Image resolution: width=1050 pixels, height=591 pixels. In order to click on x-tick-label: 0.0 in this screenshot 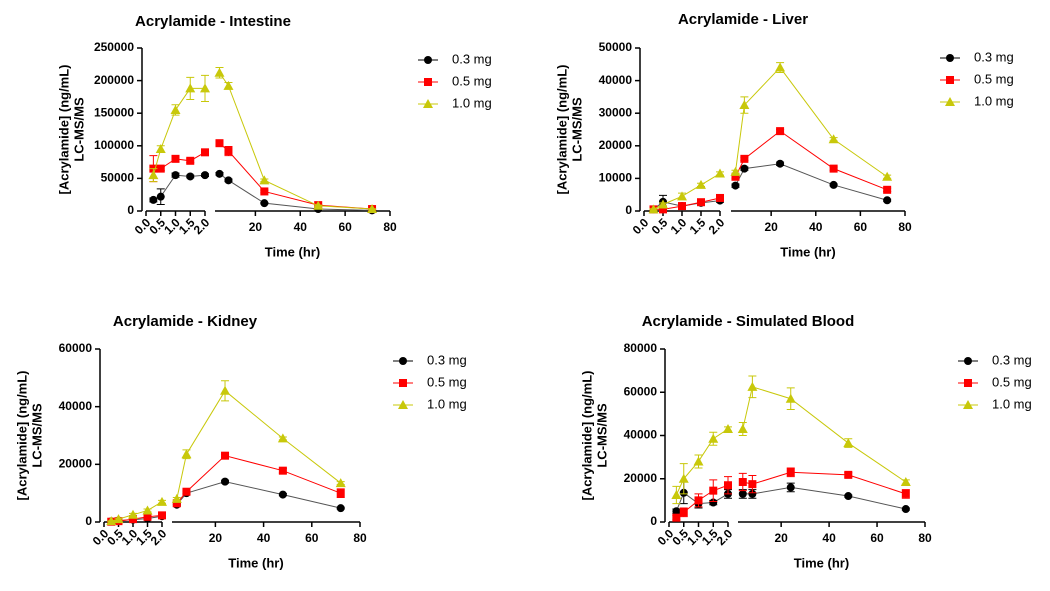, I will do `click(641, 226)`.